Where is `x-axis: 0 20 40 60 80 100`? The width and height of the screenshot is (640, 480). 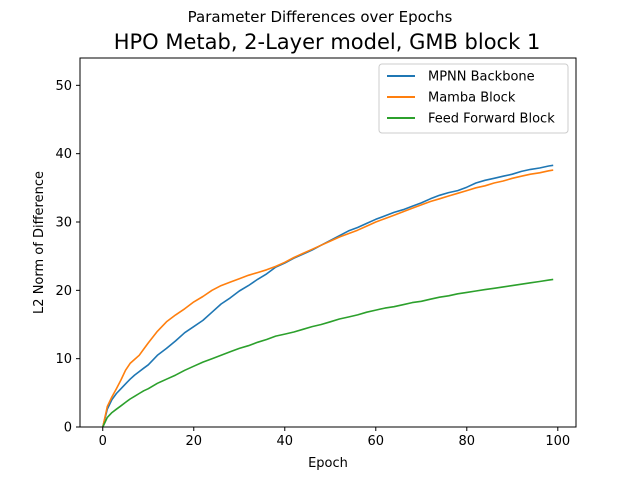 x-axis: 0 20 40 60 80 100 is located at coordinates (334, 438).